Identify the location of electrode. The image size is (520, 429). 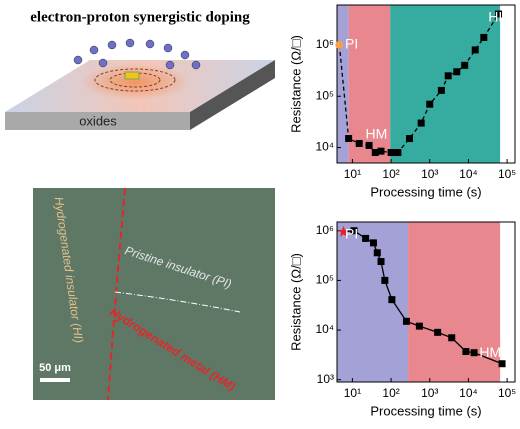
(132, 75).